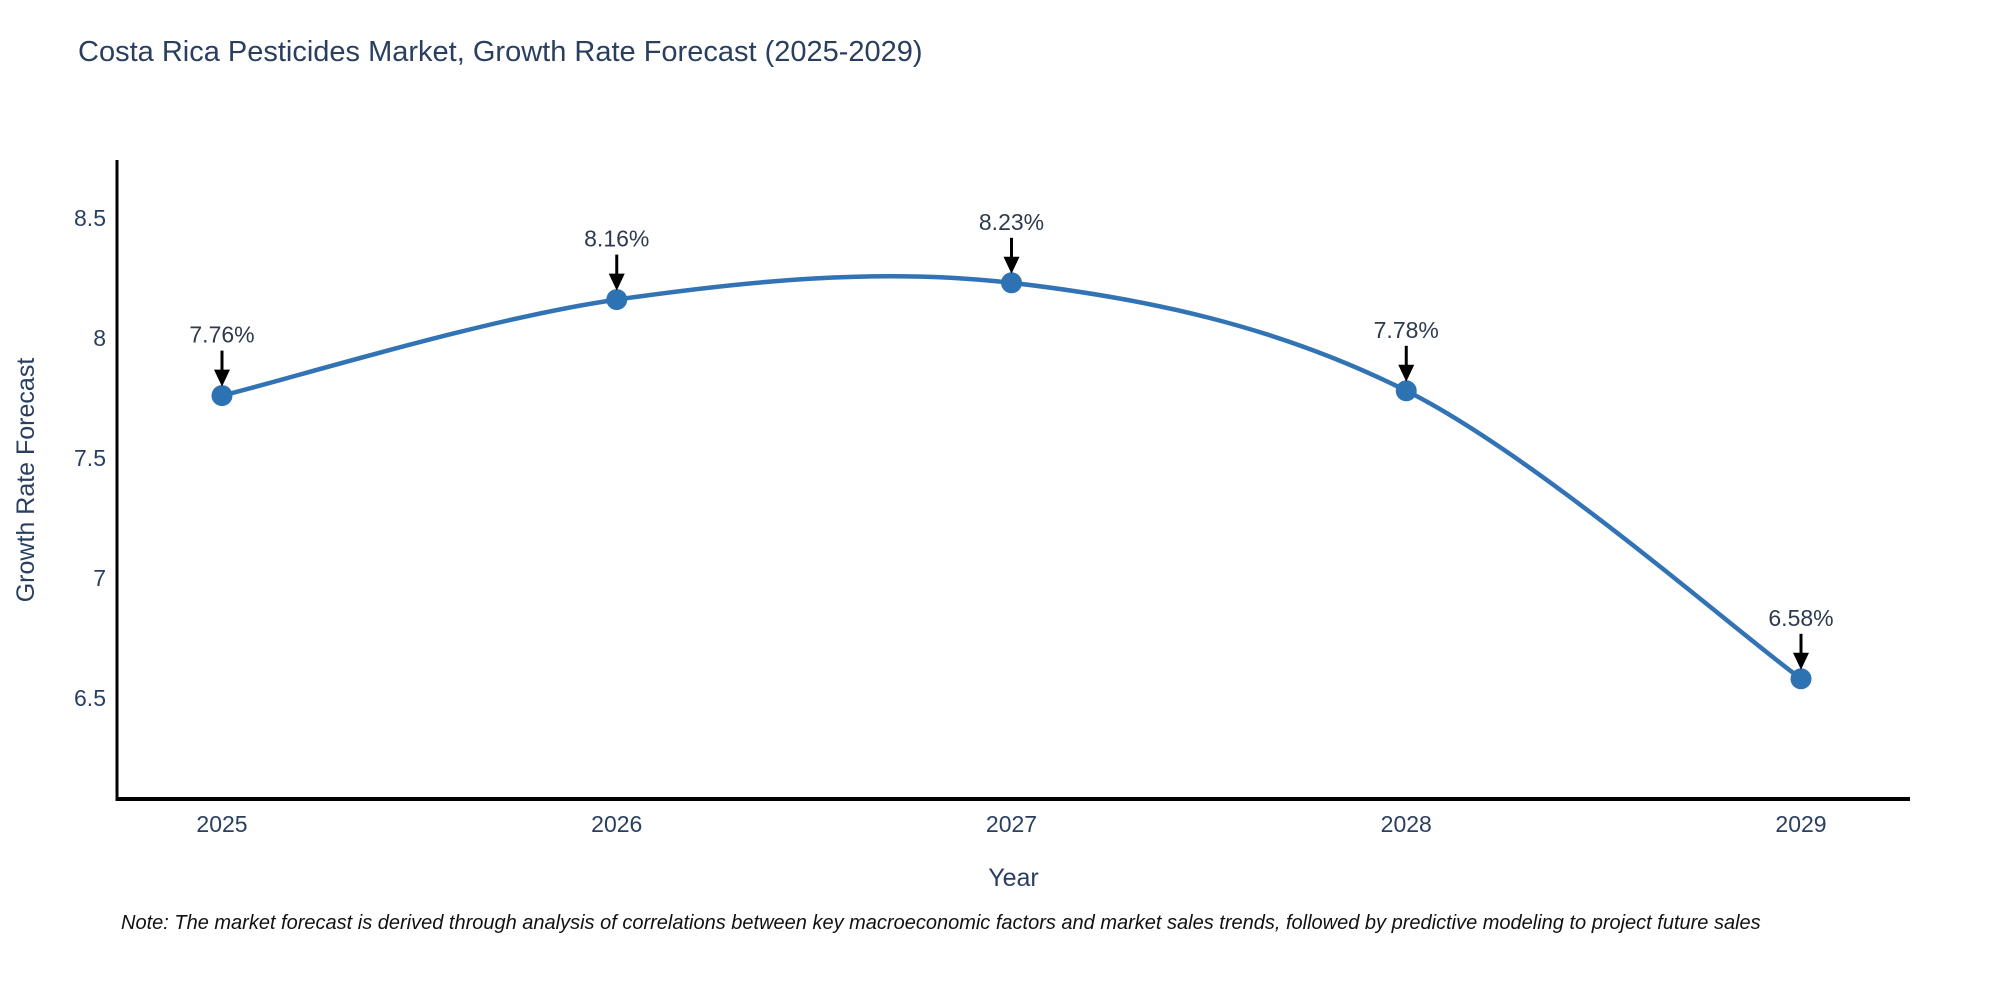 The image size is (2000, 1000). Describe the element at coordinates (1406, 330) in the screenshot. I see `data-point-label: 7.78%` at that location.